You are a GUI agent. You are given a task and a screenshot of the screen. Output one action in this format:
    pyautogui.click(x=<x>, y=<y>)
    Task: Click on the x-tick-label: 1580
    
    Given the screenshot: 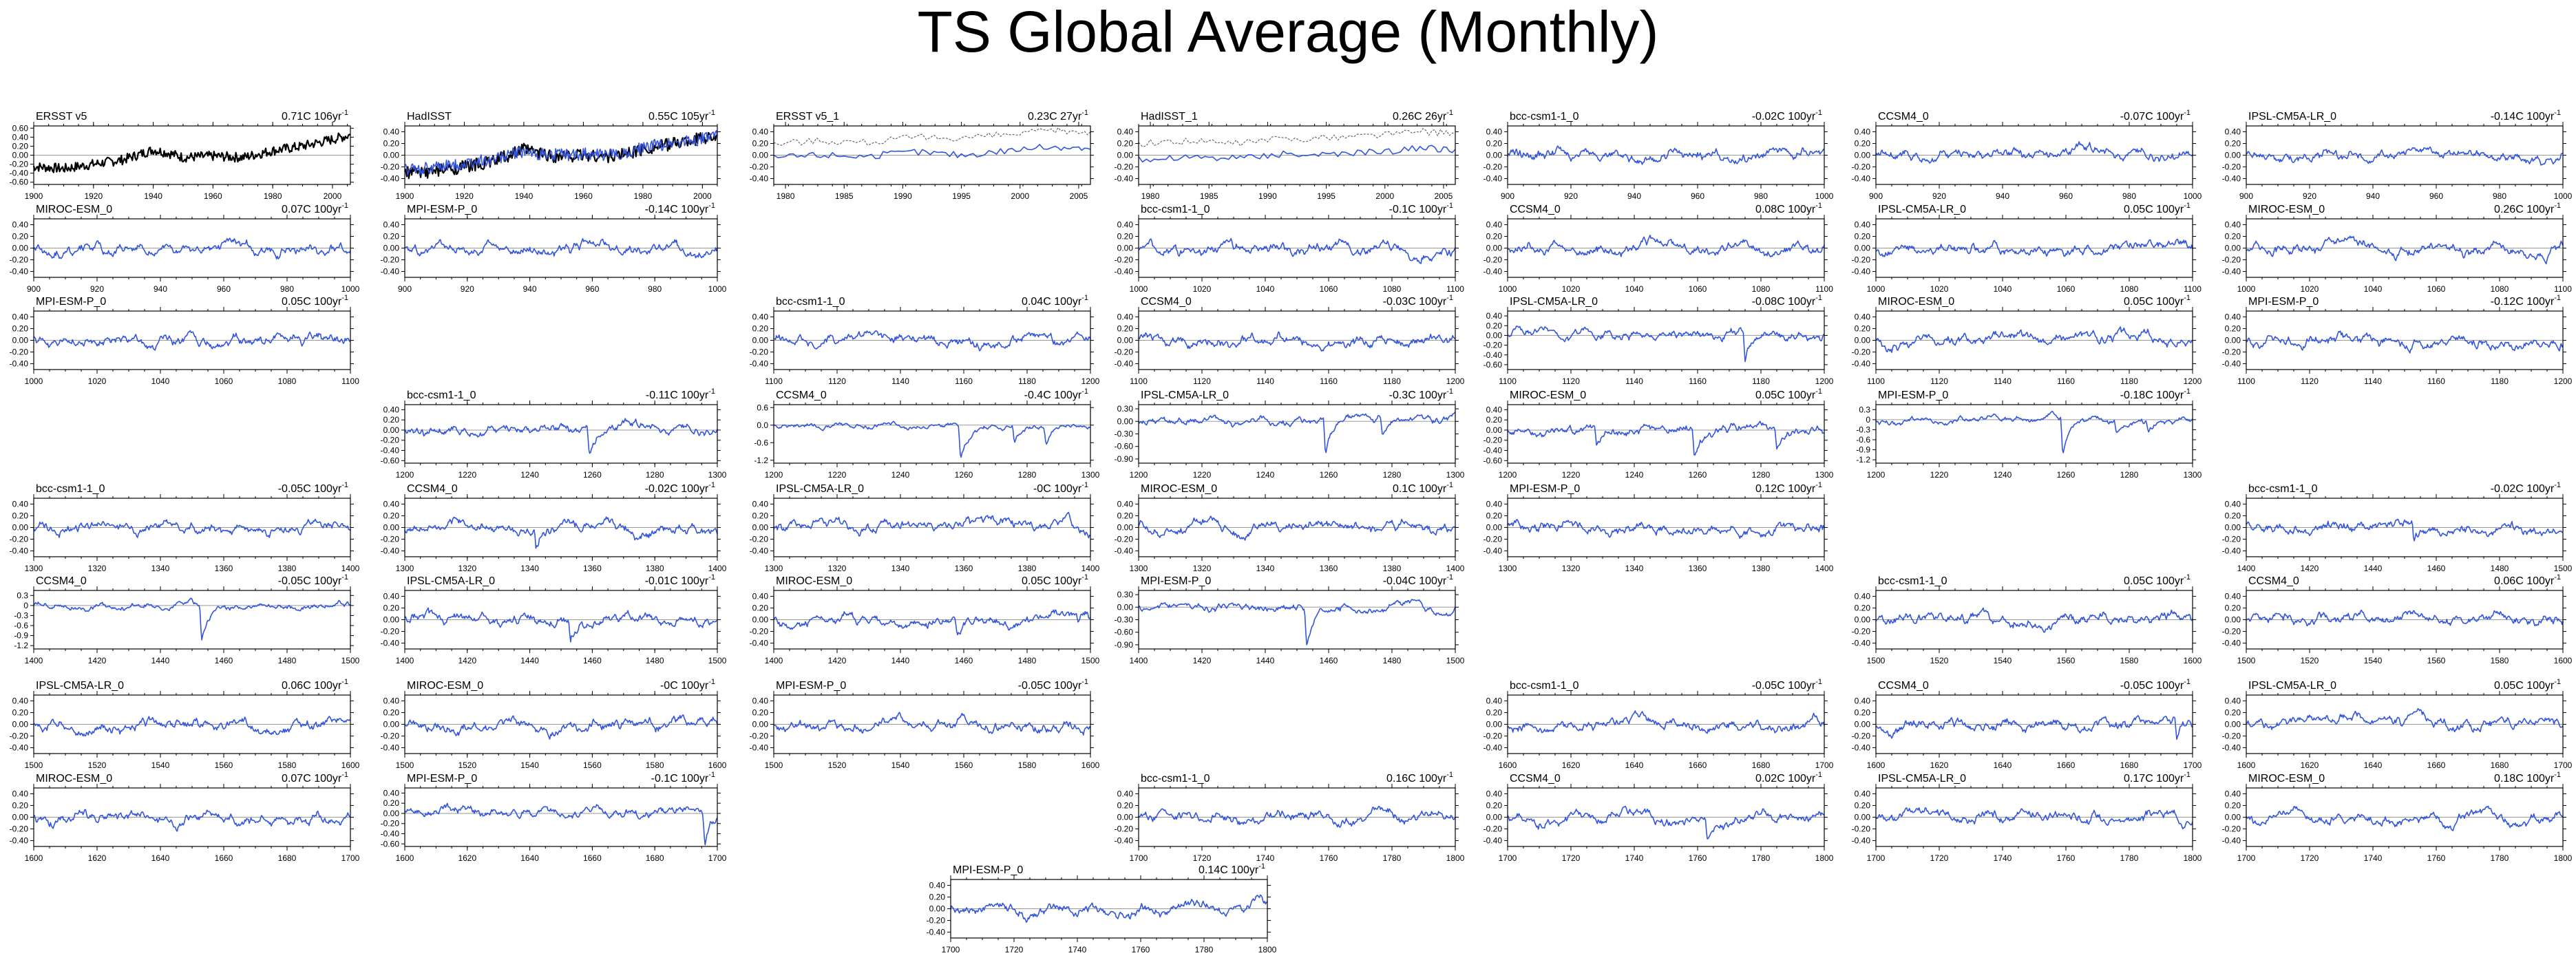 What is the action you would take?
    pyautogui.click(x=288, y=765)
    